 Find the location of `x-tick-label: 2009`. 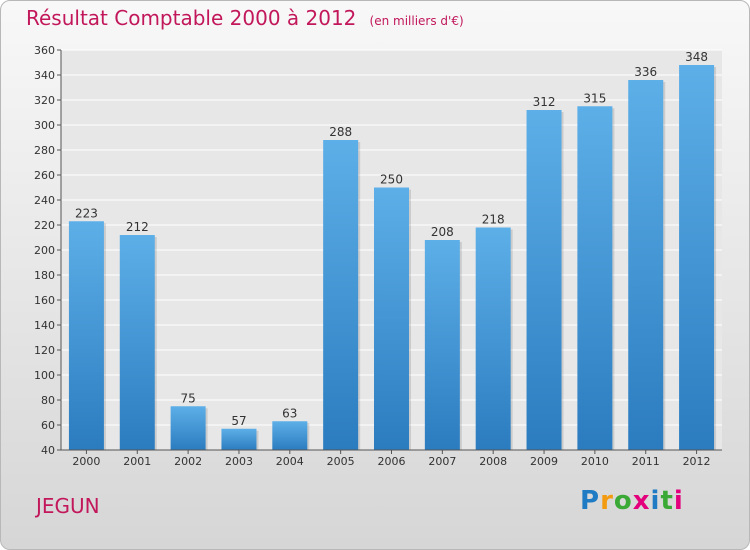

x-tick-label: 2009 is located at coordinates (544, 461).